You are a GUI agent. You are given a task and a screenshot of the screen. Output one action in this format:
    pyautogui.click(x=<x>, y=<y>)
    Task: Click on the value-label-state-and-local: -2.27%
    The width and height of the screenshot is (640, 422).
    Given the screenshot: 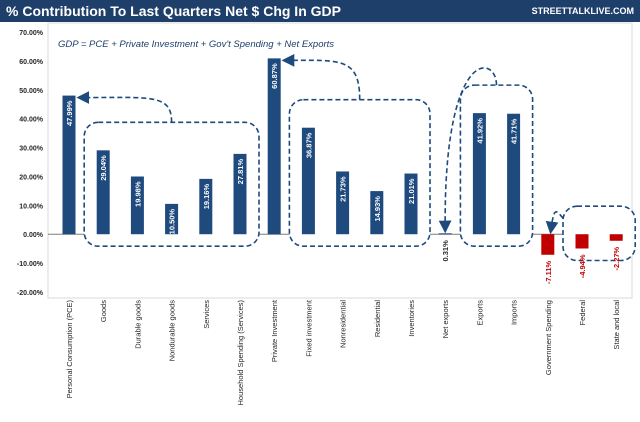 What is the action you would take?
    pyautogui.click(x=616, y=258)
    